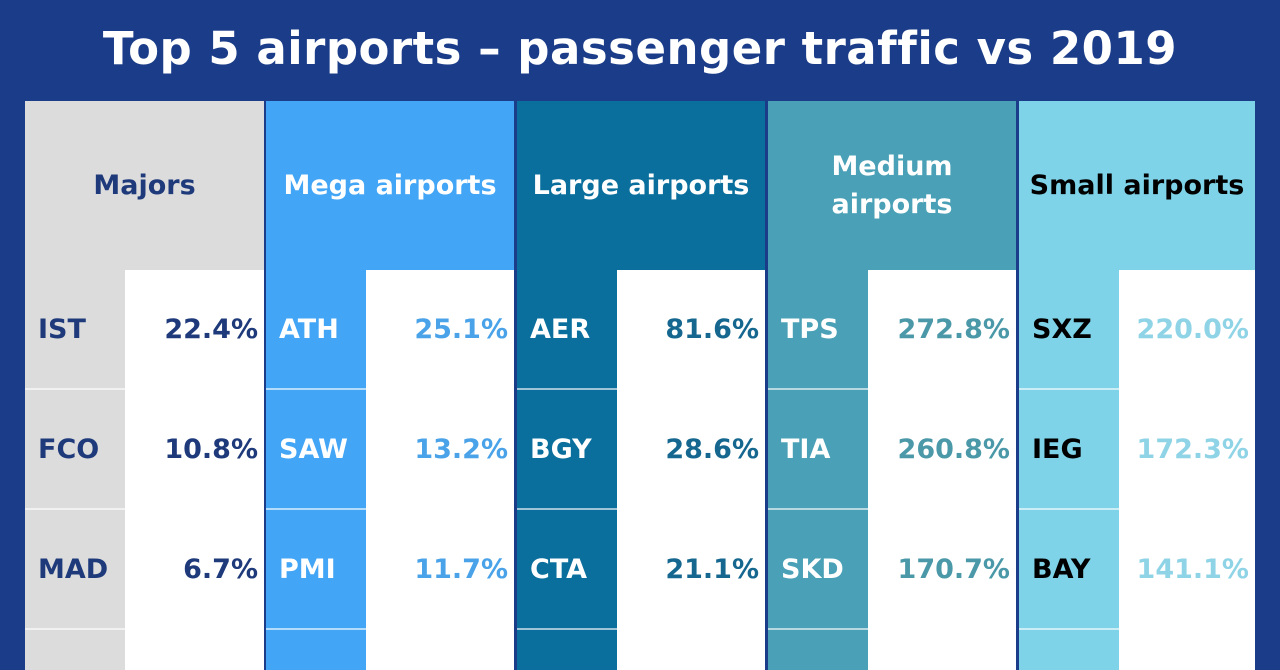  I want to click on traffic-value: 81.6%, so click(712, 329).